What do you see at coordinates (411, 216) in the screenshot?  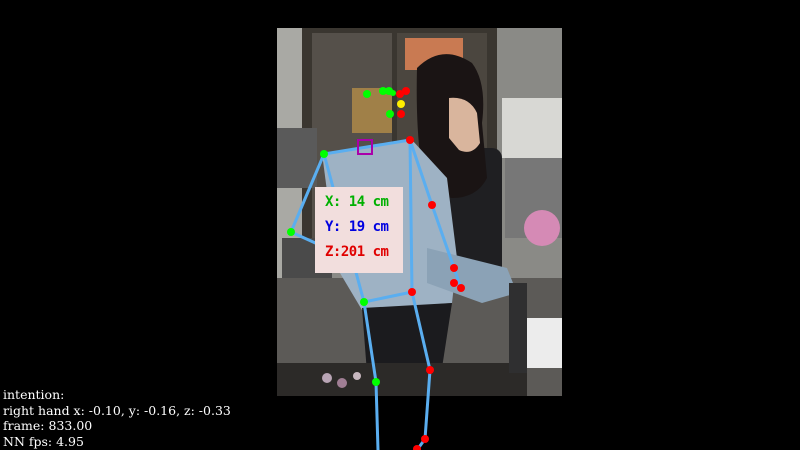 I see `bone-right-torso` at bounding box center [411, 216].